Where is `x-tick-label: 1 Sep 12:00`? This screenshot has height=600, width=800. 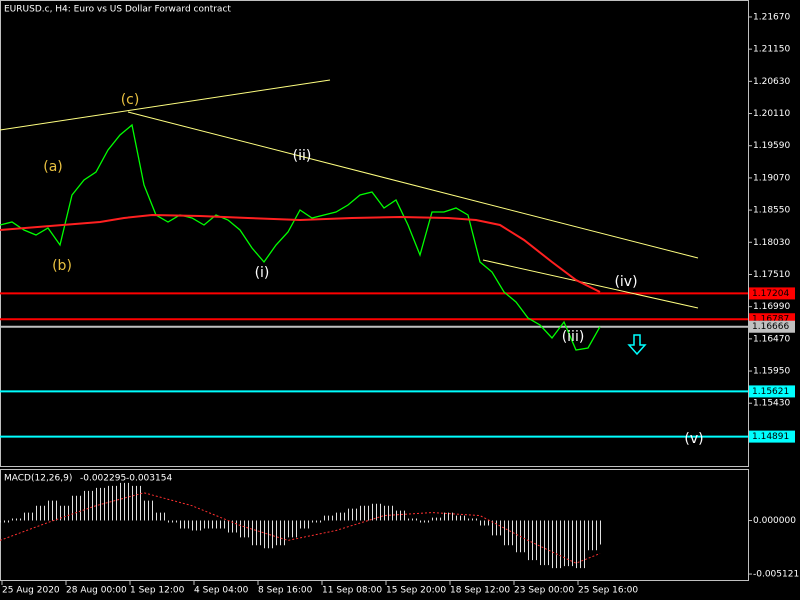
x-tick-label: 1 Sep 12:00 is located at coordinates (157, 591).